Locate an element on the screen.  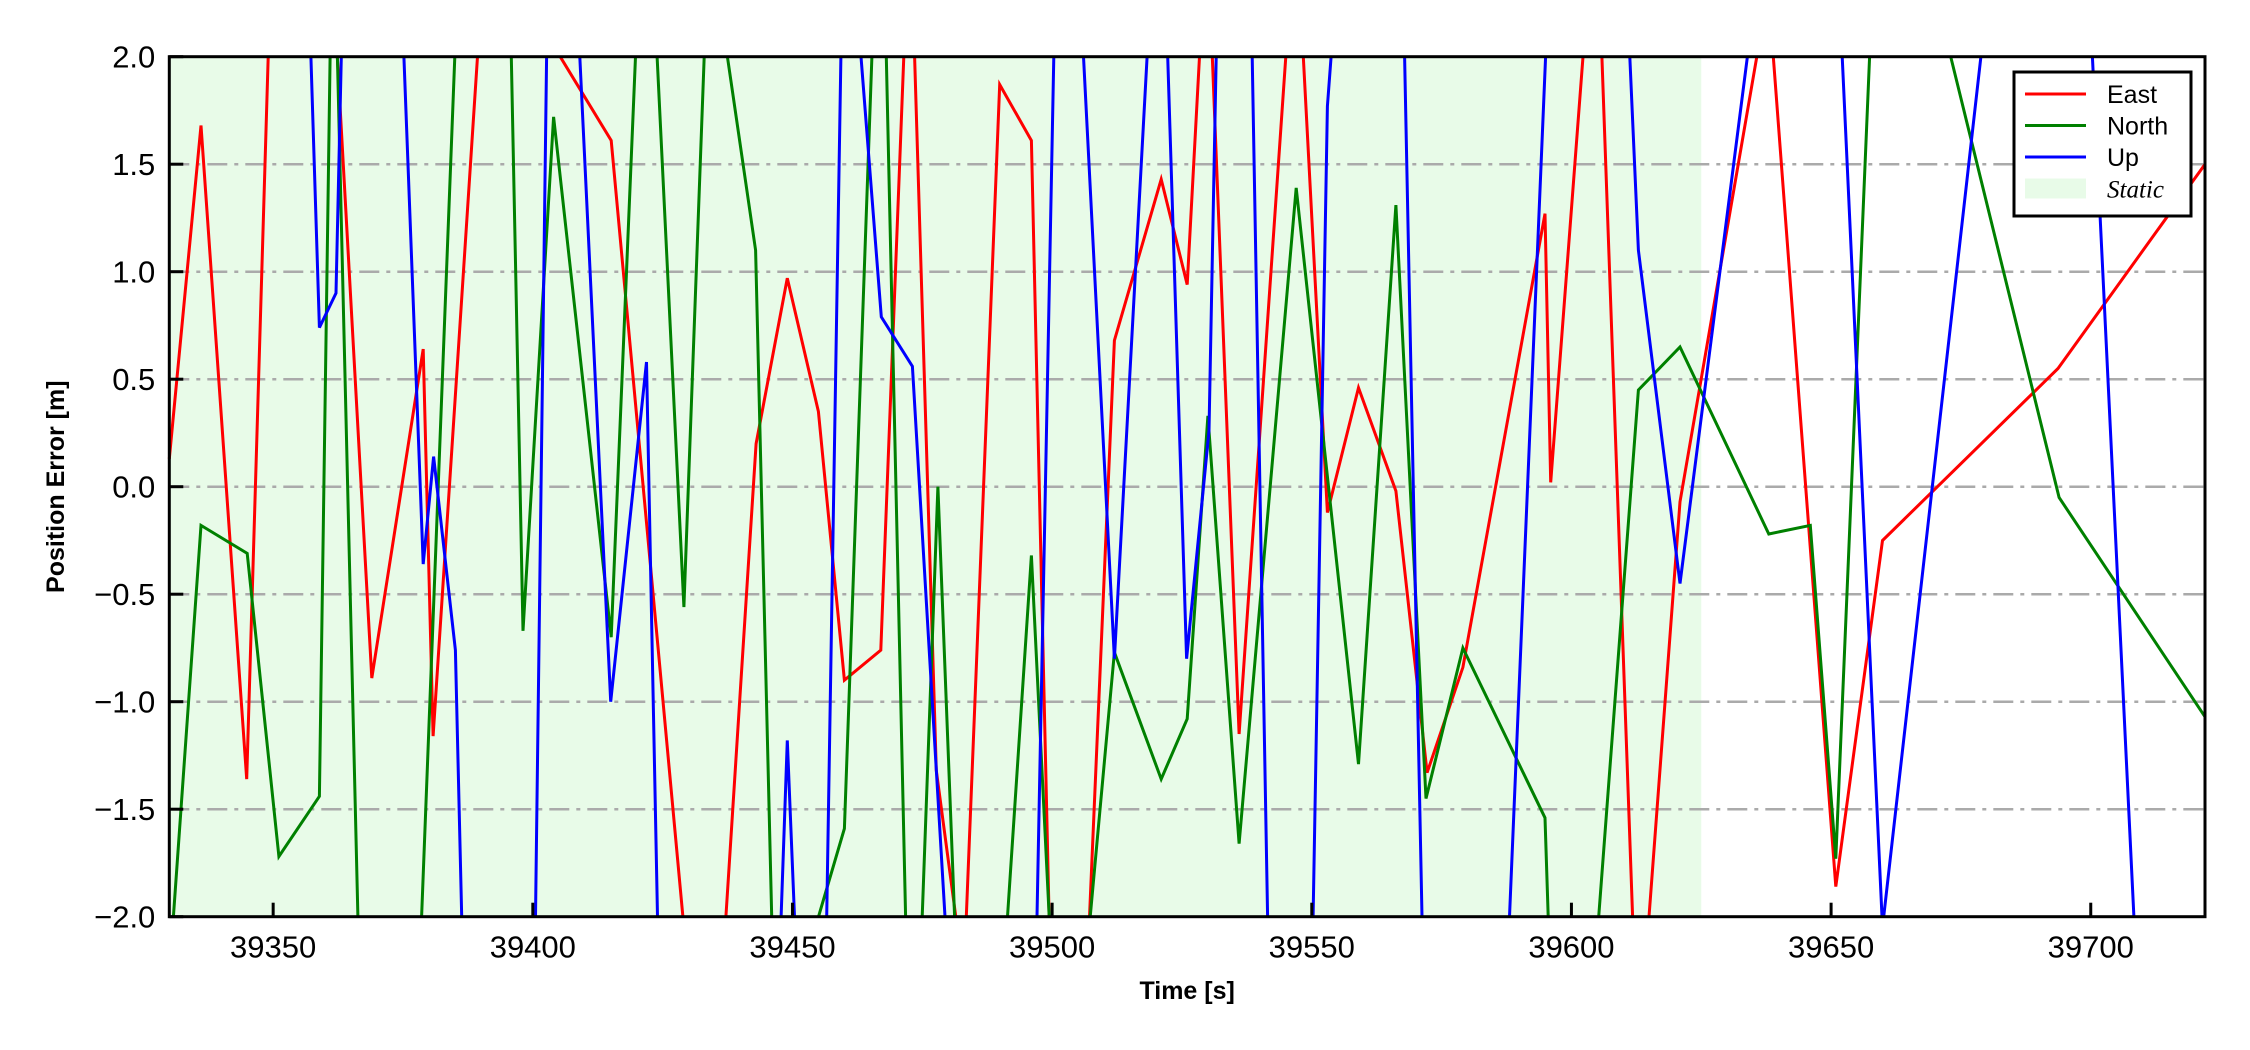
y-tick-label: 1.0 is located at coordinates (133, 272).